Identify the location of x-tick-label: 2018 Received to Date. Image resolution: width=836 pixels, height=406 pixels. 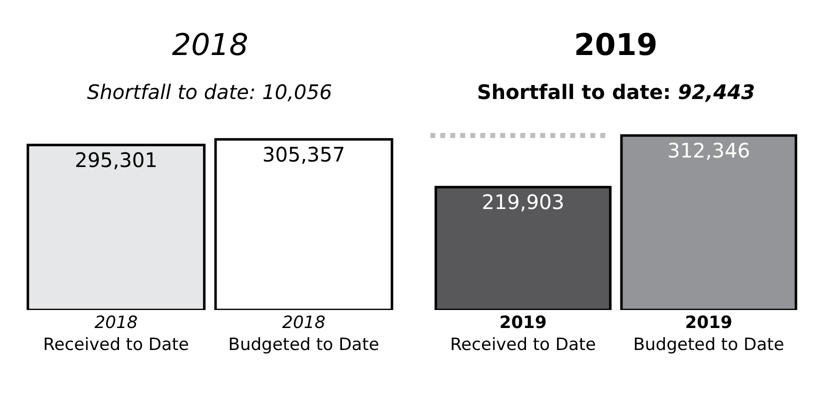
(116, 334).